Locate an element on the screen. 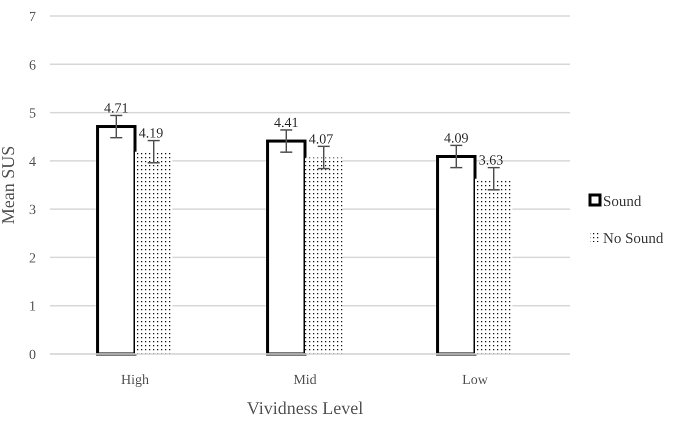 Image resolution: width=694 pixels, height=428 pixels. y-tick-label: 3 is located at coordinates (32, 210).